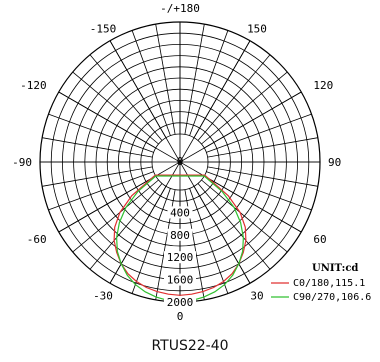 The width and height of the screenshot is (380, 362). What do you see at coordinates (329, 283) in the screenshot?
I see `legend-label-c0-180: C0/180,115.1` at bounding box center [329, 283].